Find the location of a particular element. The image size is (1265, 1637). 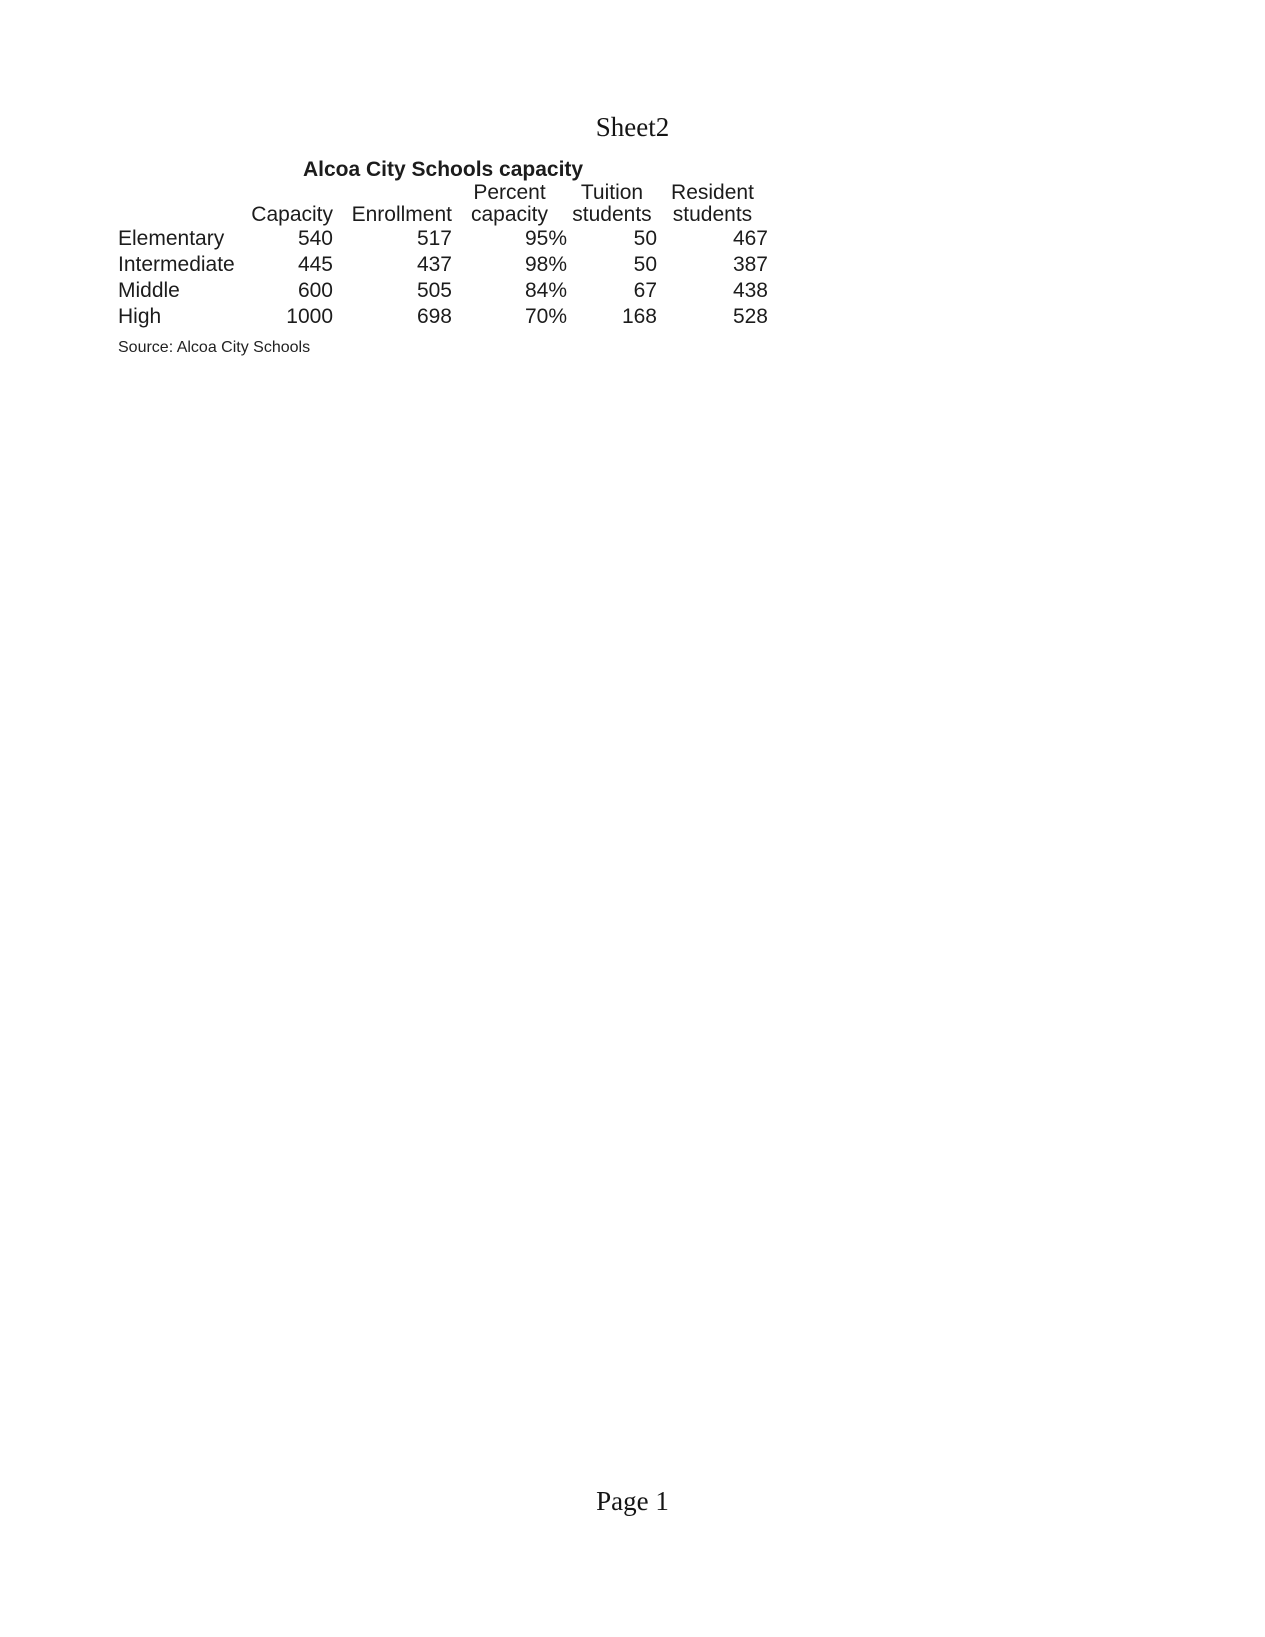

table-row-middle: Middle 600 505 84% 67 438 is located at coordinates (443, 291).